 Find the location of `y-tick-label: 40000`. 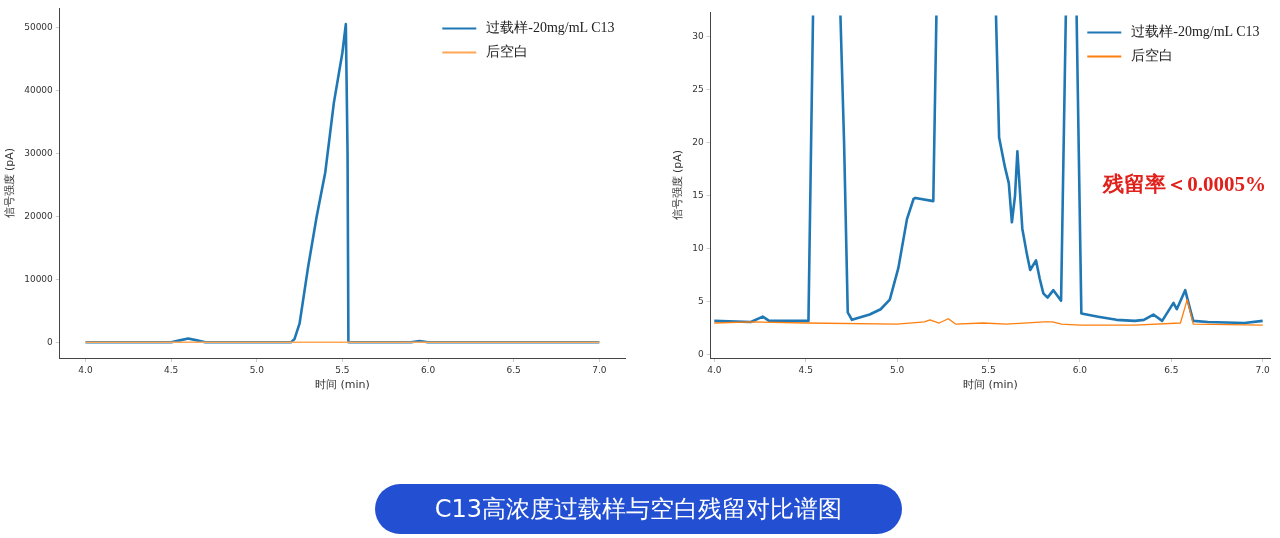

y-tick-label: 40000 is located at coordinates (39, 89).